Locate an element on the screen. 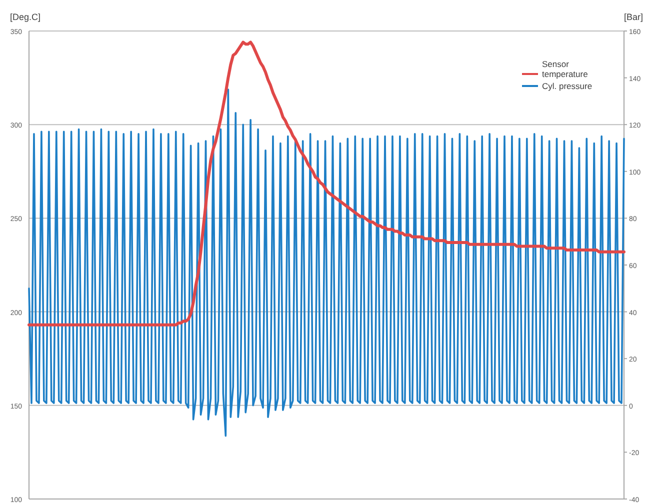 The height and width of the screenshot is (503, 650). legend-label: Cyl. pressure is located at coordinates (567, 86).